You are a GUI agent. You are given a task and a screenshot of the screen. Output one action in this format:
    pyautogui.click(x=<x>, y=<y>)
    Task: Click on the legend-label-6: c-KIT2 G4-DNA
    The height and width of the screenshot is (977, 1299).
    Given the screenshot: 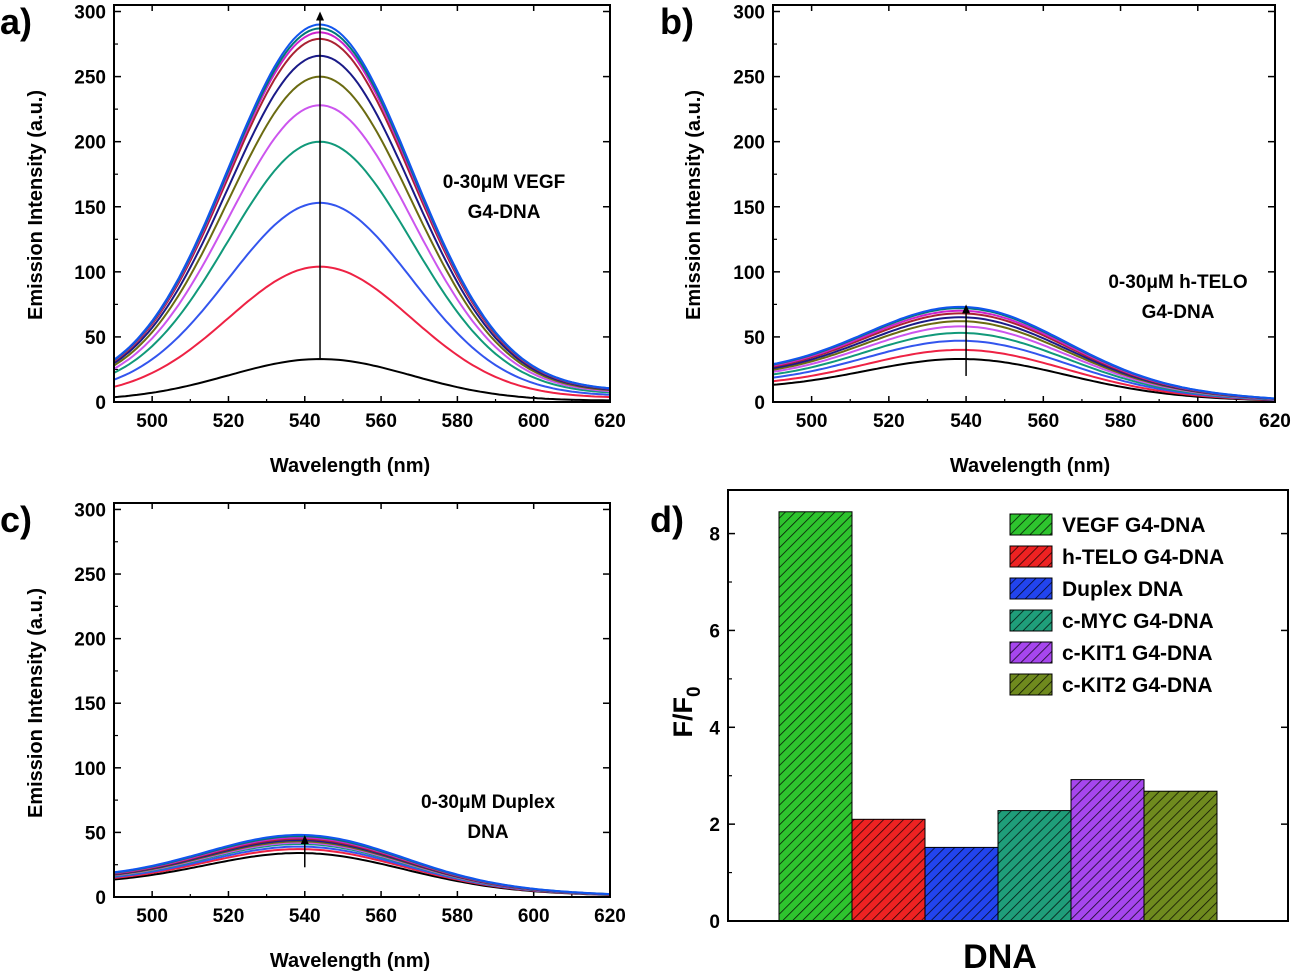 What is the action you would take?
    pyautogui.click(x=1137, y=685)
    